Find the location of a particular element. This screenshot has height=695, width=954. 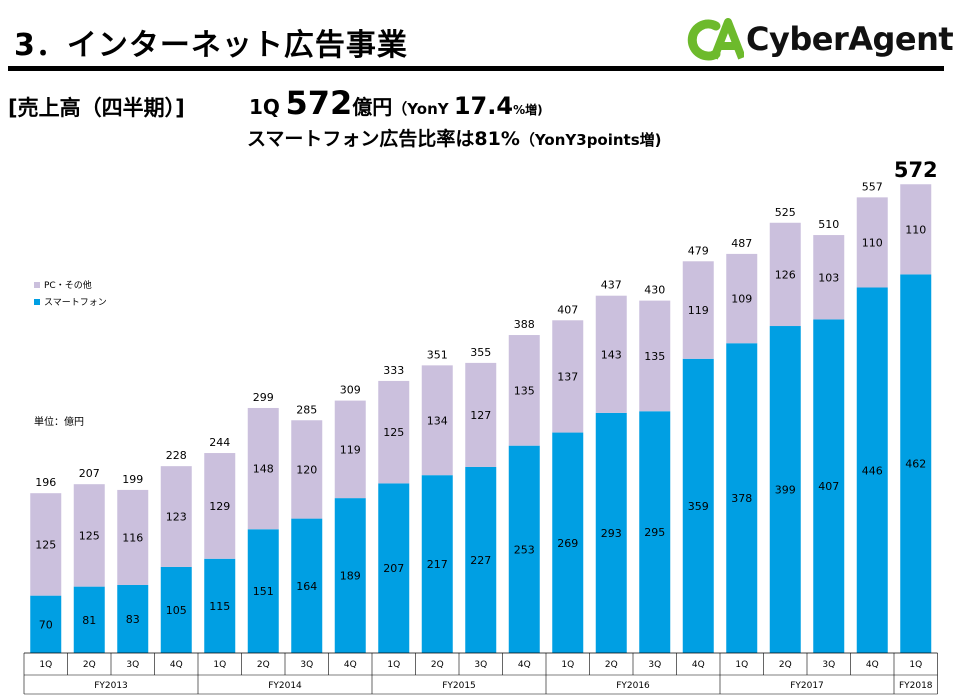

label-smartphone: 151 is located at coordinates (263, 591).